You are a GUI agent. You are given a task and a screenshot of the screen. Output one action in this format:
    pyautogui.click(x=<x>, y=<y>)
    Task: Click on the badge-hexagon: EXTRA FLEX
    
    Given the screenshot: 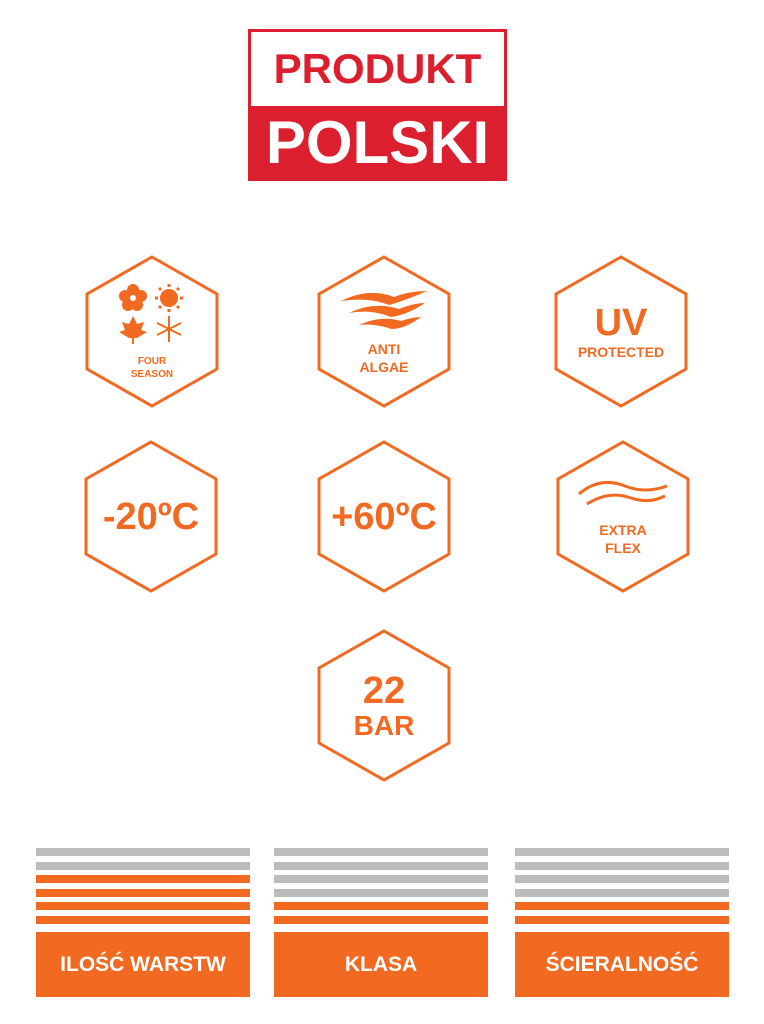 What is the action you would take?
    pyautogui.click(x=623, y=516)
    